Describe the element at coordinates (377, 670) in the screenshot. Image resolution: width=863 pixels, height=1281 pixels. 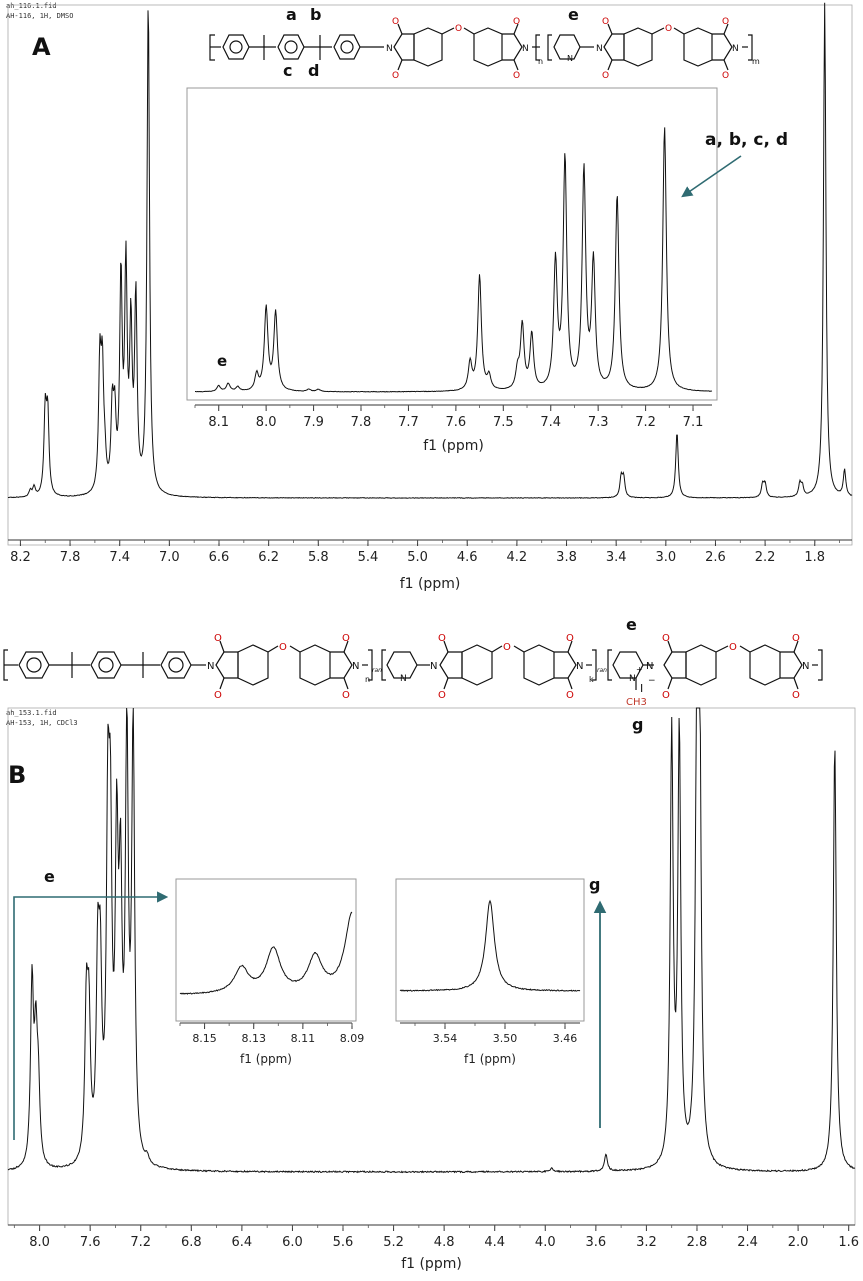
I see `subscript-ran-1: ran` at that location.